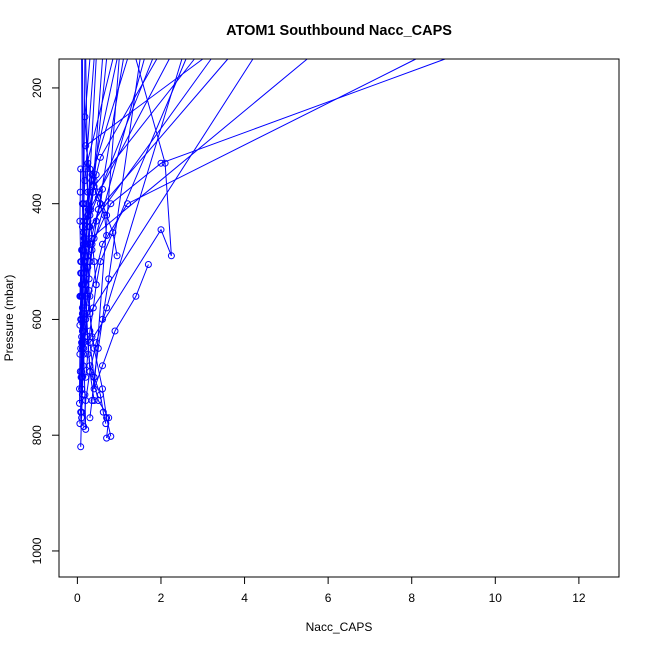  I want to click on x-axis-label: Nacc_CAPS, so click(339, 627).